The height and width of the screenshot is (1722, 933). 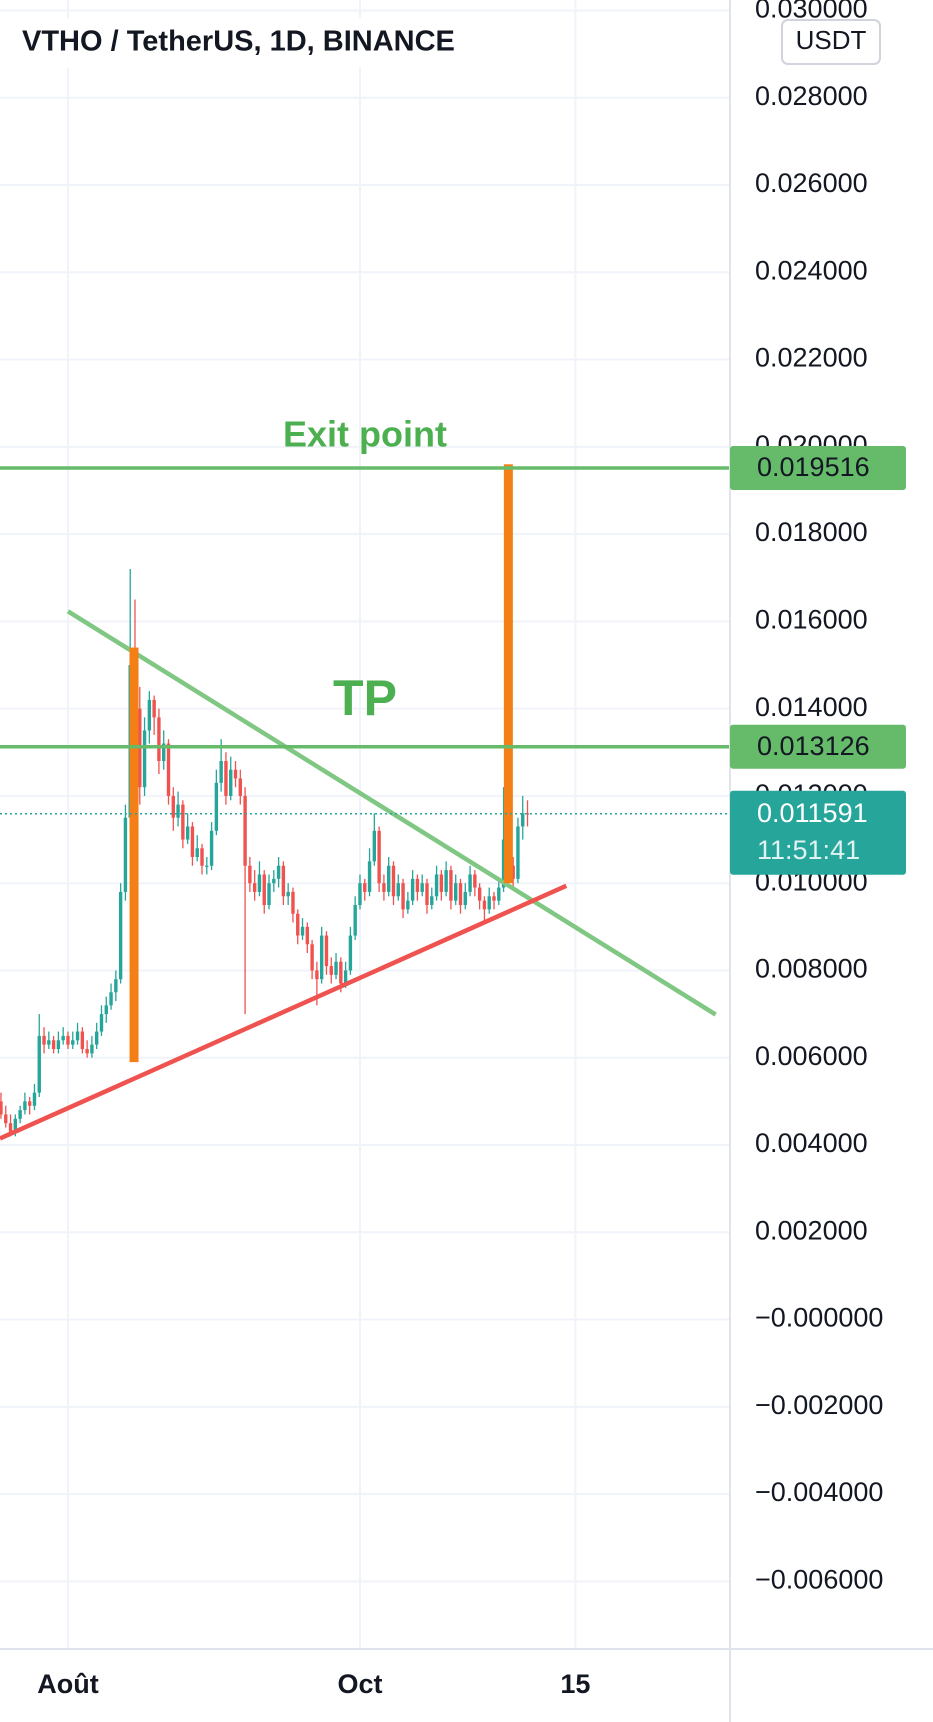 What do you see at coordinates (831, 42) in the screenshot?
I see `currency-button` at bounding box center [831, 42].